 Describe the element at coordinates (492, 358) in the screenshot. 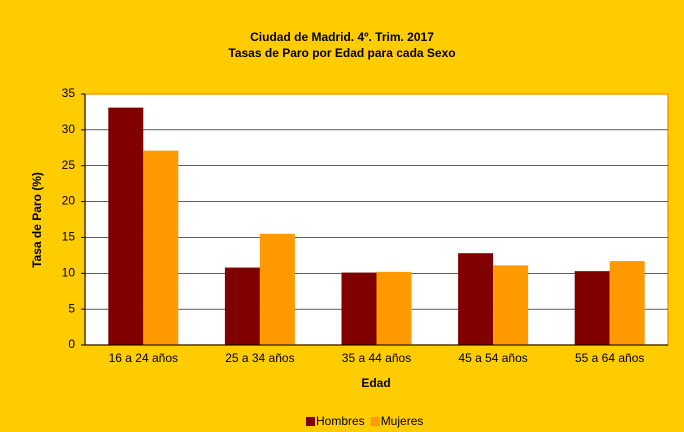

I see `x-tick-label: 45 a 54 años` at that location.